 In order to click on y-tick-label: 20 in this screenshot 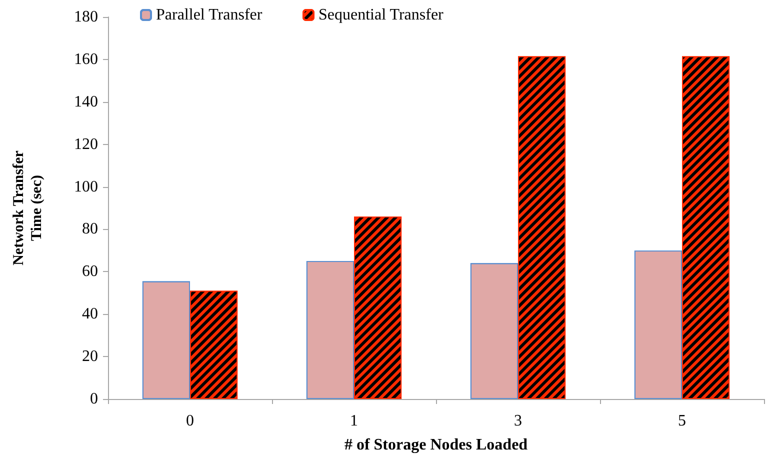, I will do `click(90, 357)`.